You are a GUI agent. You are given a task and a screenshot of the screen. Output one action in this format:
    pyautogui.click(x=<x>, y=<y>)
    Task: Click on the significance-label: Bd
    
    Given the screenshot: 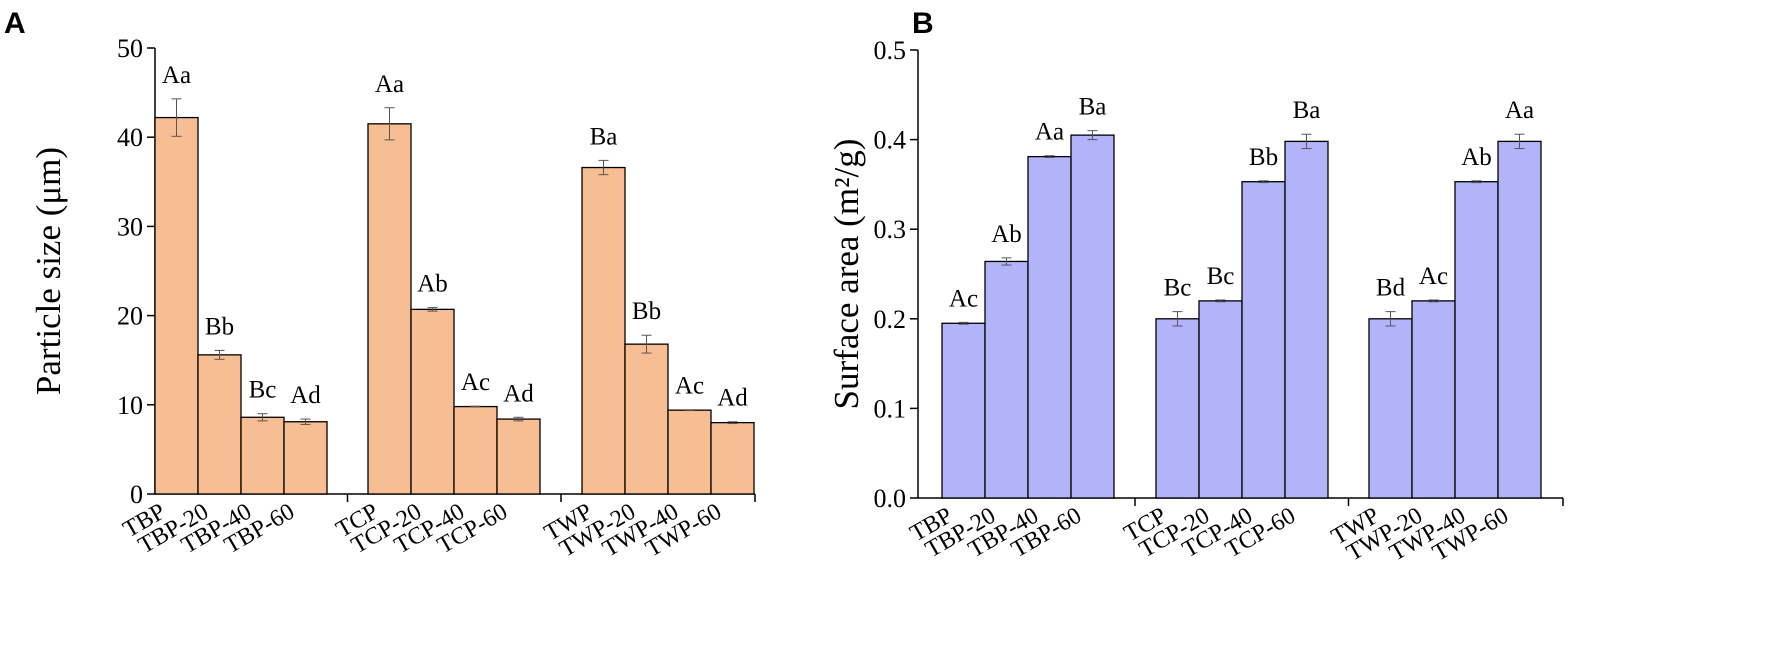 What is the action you would take?
    pyautogui.click(x=1391, y=288)
    